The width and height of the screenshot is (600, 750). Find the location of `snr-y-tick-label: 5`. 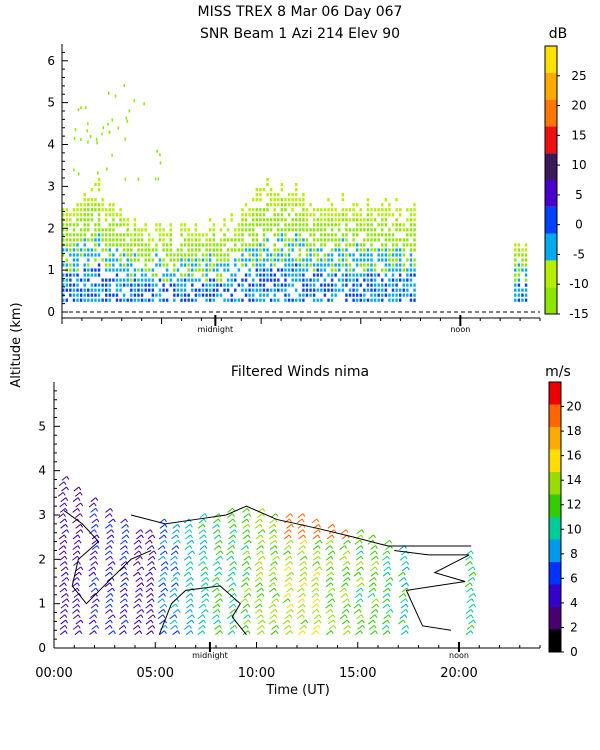

snr-y-tick-label: 5 is located at coordinates (51, 103).